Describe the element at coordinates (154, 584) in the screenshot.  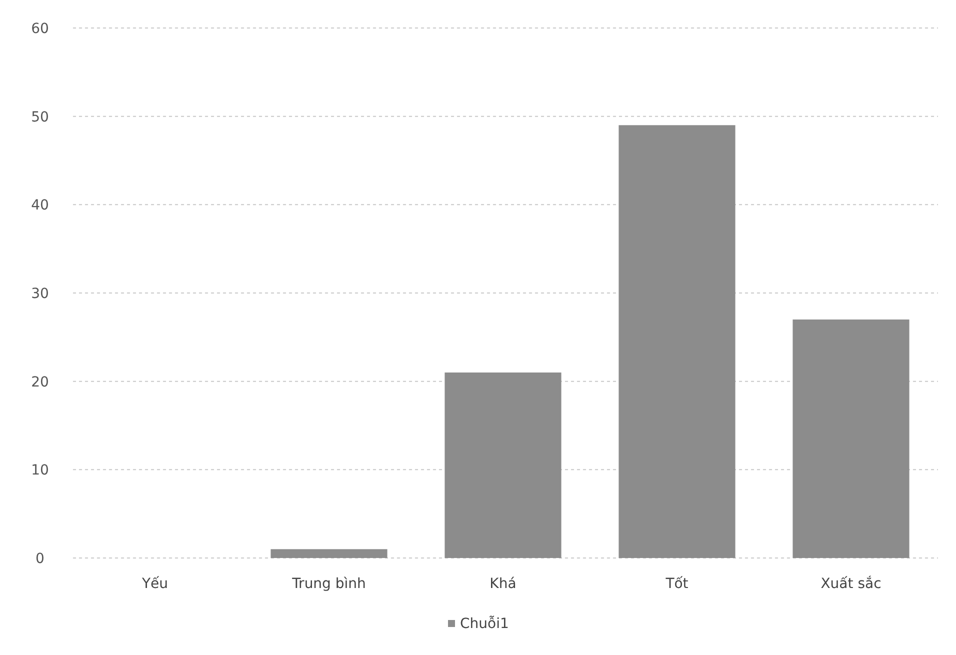
I see `x-tick-label: Yếu` at that location.